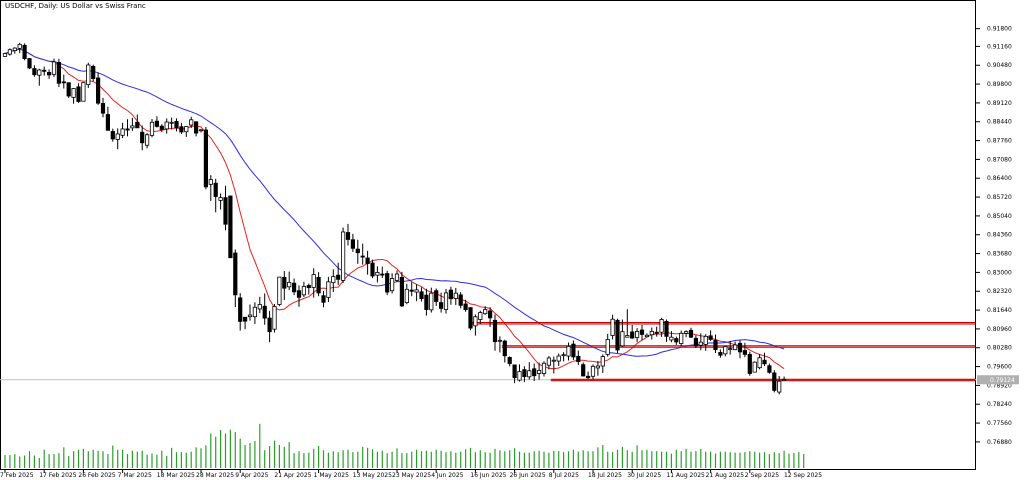 Image resolution: width=1024 pixels, height=480 pixels. I want to click on y-tick-label: 0.91160, so click(999, 46).